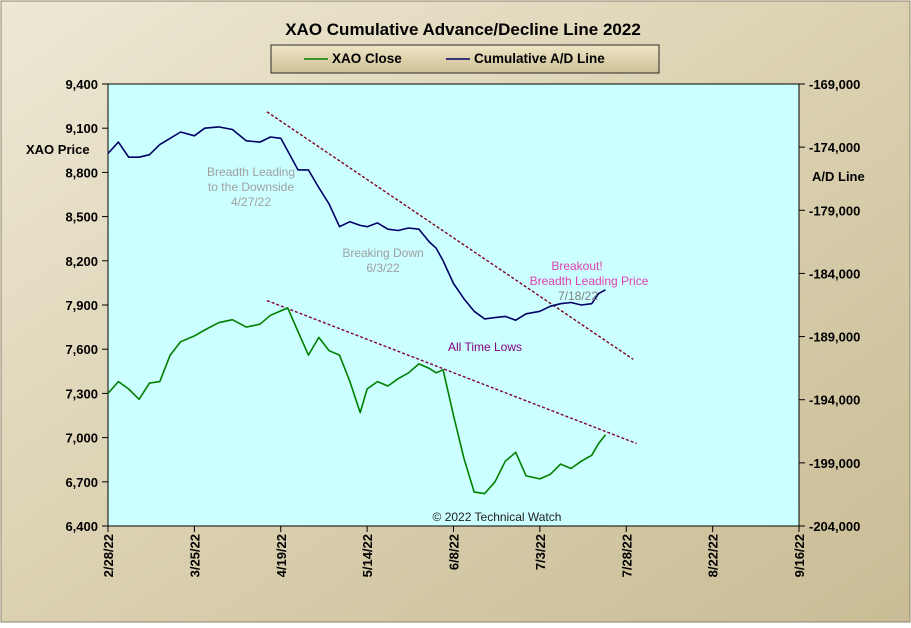  Describe the element at coordinates (81, 393) in the screenshot. I see `left-tick-label: 7,300` at that location.